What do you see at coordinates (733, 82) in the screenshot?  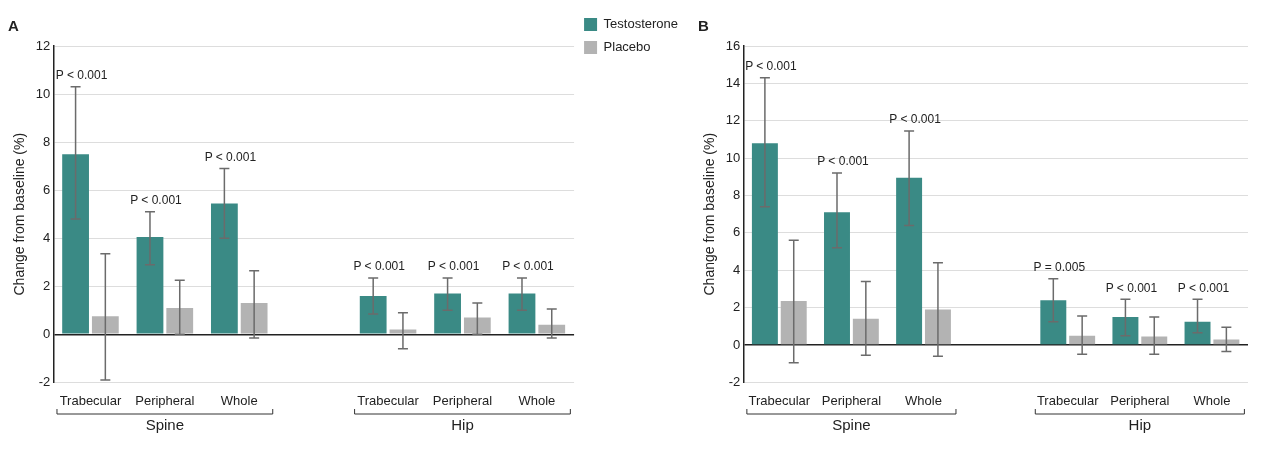 I see `y-tick-label: 14` at bounding box center [733, 82].